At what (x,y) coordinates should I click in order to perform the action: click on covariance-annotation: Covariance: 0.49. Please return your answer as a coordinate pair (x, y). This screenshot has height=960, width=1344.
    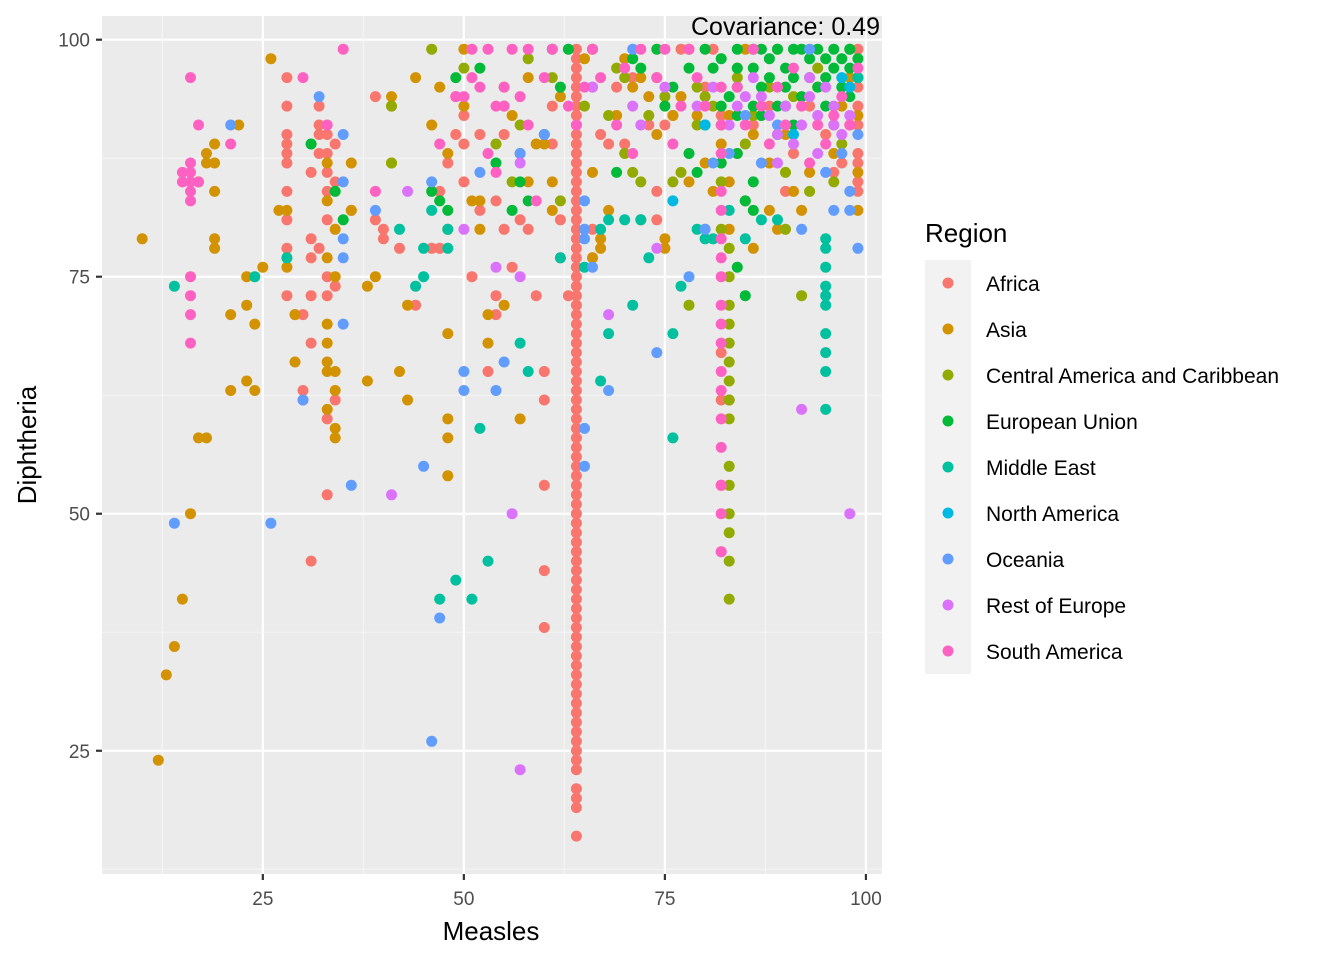
    Looking at the image, I should click on (785, 27).